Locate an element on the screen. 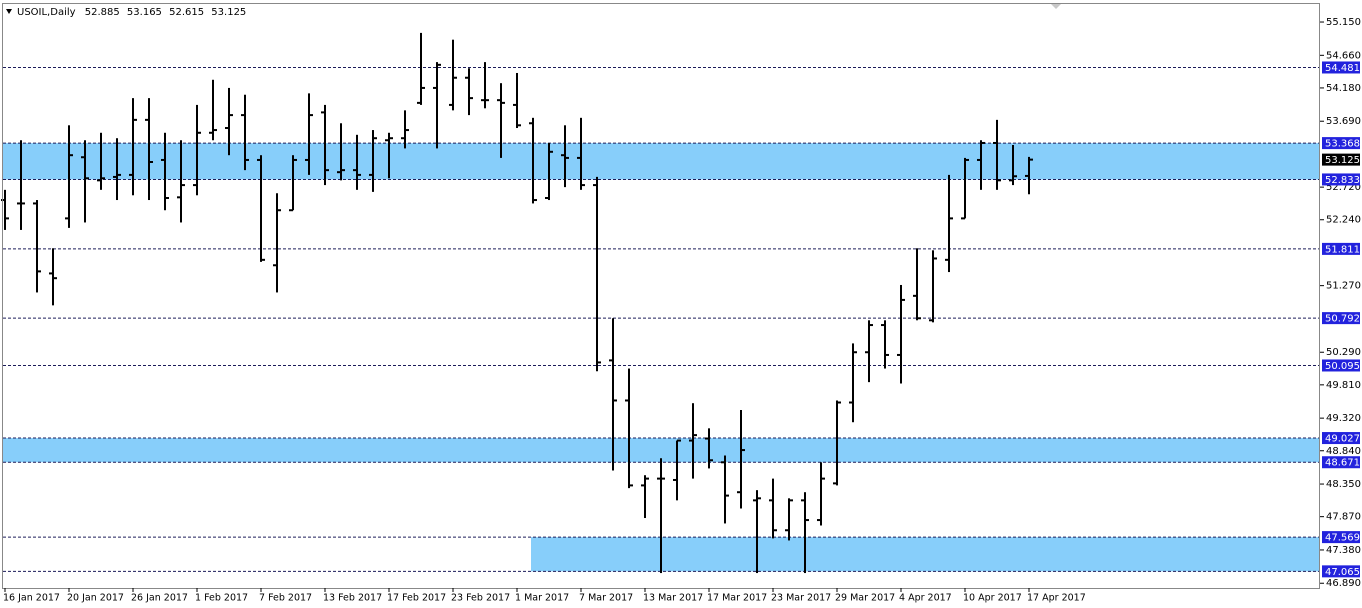 The height and width of the screenshot is (608, 1362). y-tick-label: 48.840 is located at coordinates (1343, 451).